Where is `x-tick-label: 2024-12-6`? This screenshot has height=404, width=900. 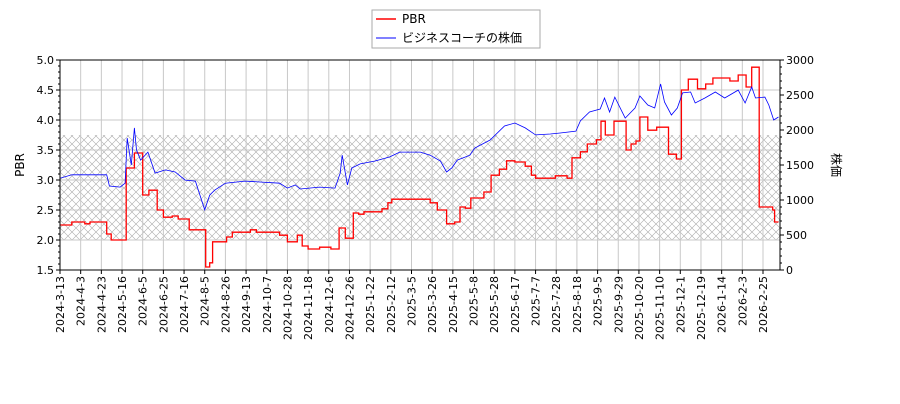
x-tick-label: 2024-12-6 is located at coordinates (329, 304).